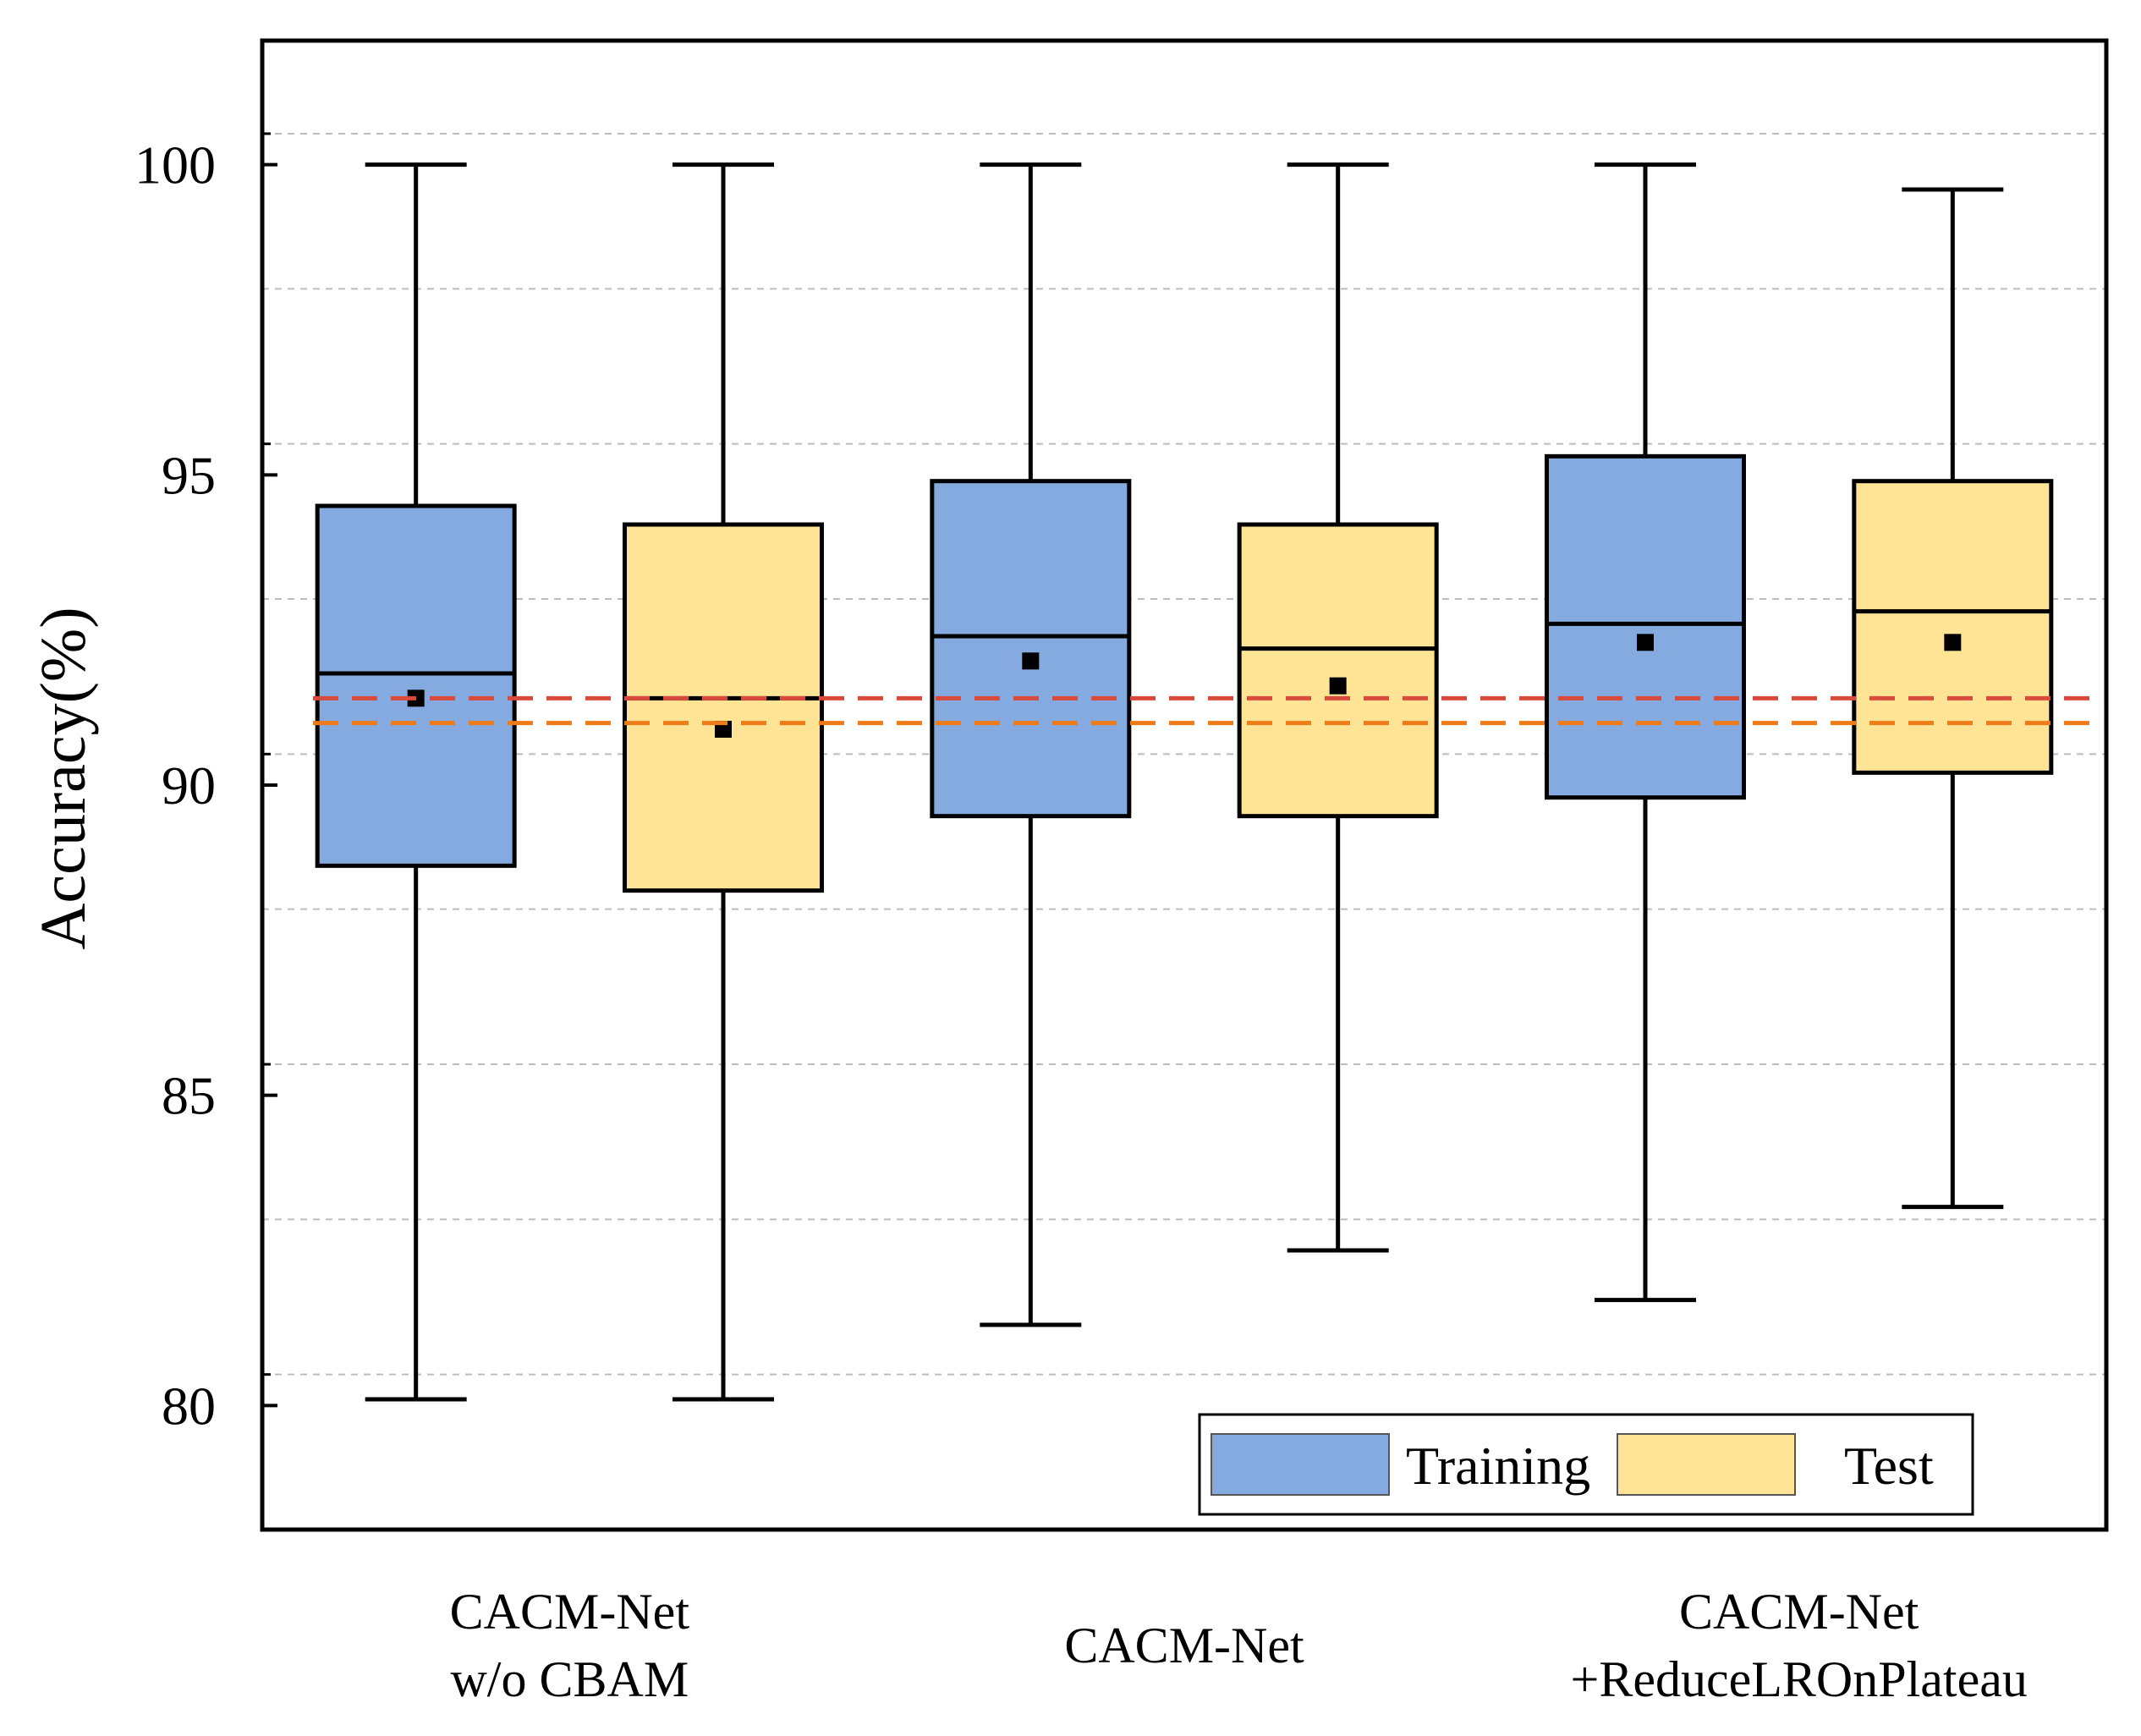  What do you see at coordinates (175, 165) in the screenshot?
I see `y-tick-label: 100` at bounding box center [175, 165].